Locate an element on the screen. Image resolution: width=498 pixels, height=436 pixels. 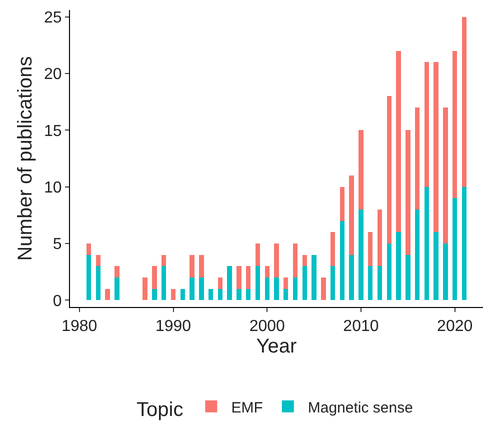
x-tick-label: 2000 is located at coordinates (267, 327).